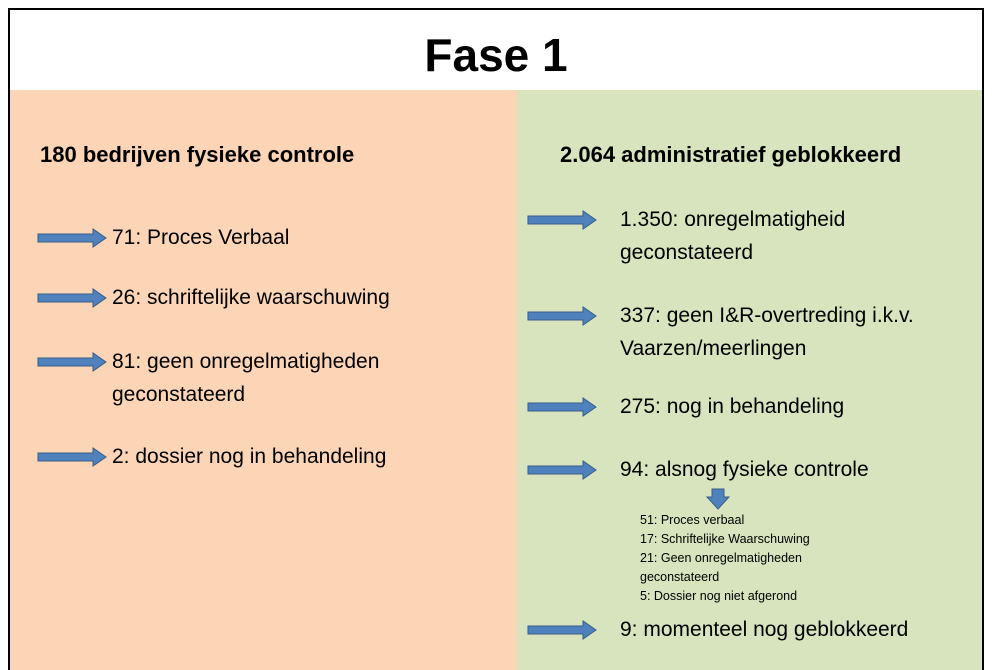 The height and width of the screenshot is (670, 992). What do you see at coordinates (680, 577) in the screenshot?
I see `sub-item: geconstateerd` at bounding box center [680, 577].